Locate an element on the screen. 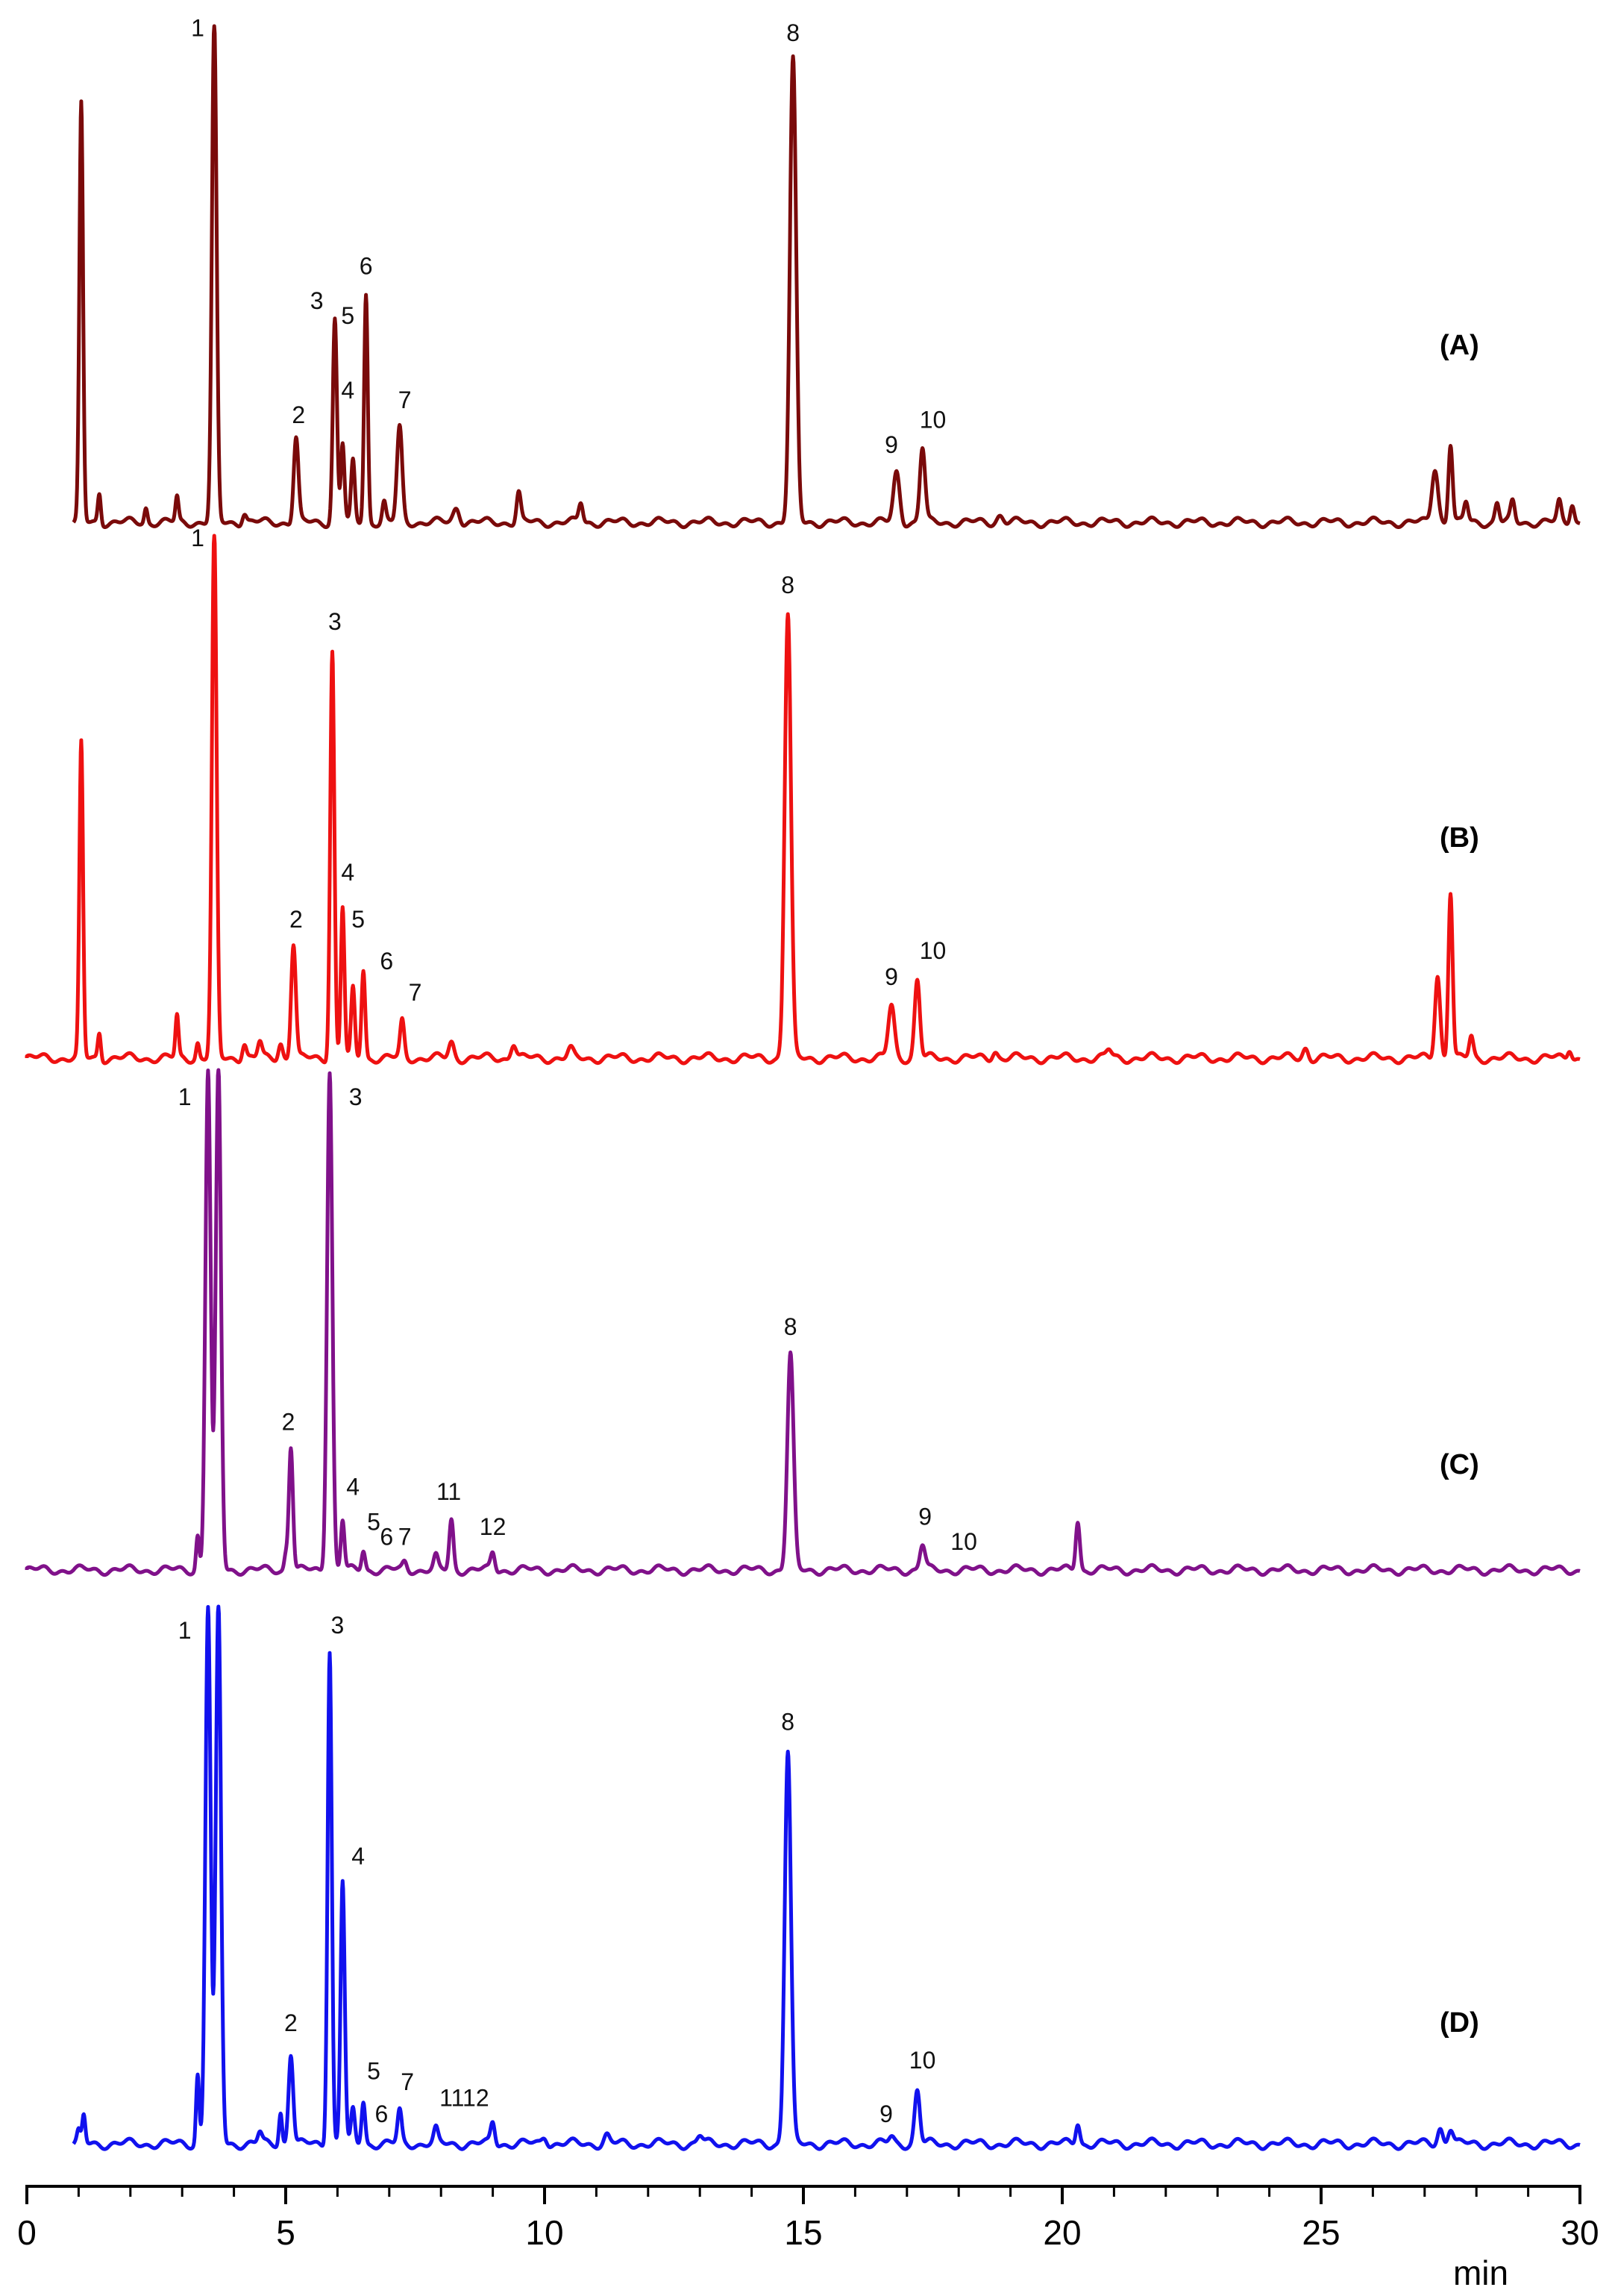 The width and height of the screenshot is (1615, 2296). peak-label: 12 is located at coordinates (493, 1527).